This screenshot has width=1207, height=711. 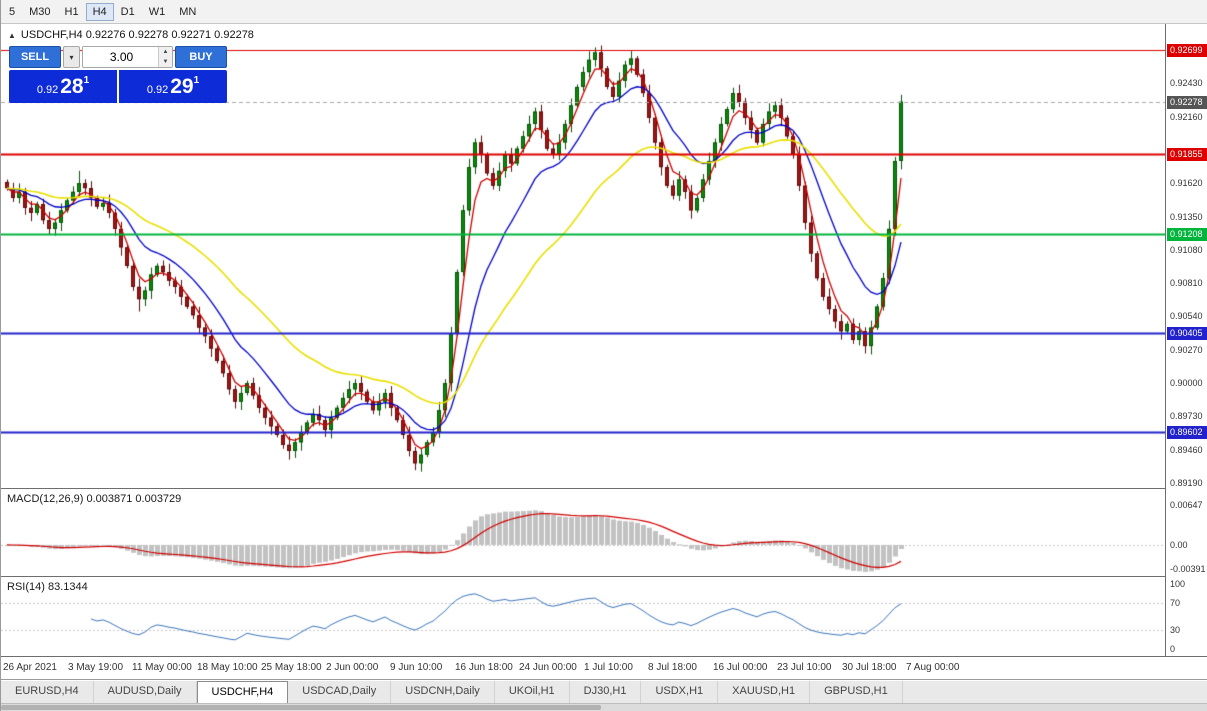 What do you see at coordinates (1175, 629) in the screenshot?
I see `rsi-tick-label: 30` at bounding box center [1175, 629].